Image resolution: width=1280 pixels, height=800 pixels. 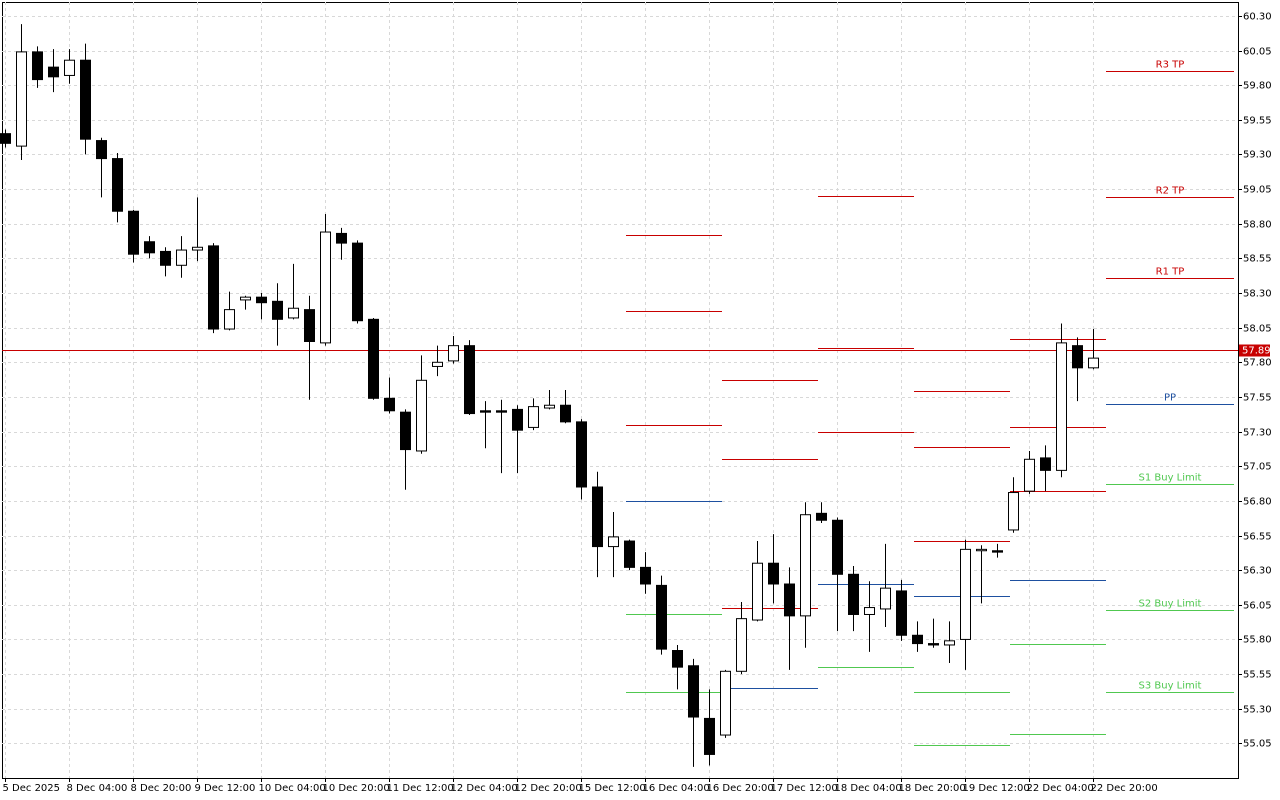 I want to click on x-tick-label: 10 Dec 20:00, so click(x=356, y=788).